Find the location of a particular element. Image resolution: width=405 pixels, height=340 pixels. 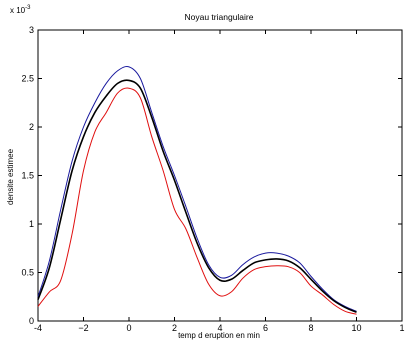

x-tick-label: -4 is located at coordinates (38, 328).